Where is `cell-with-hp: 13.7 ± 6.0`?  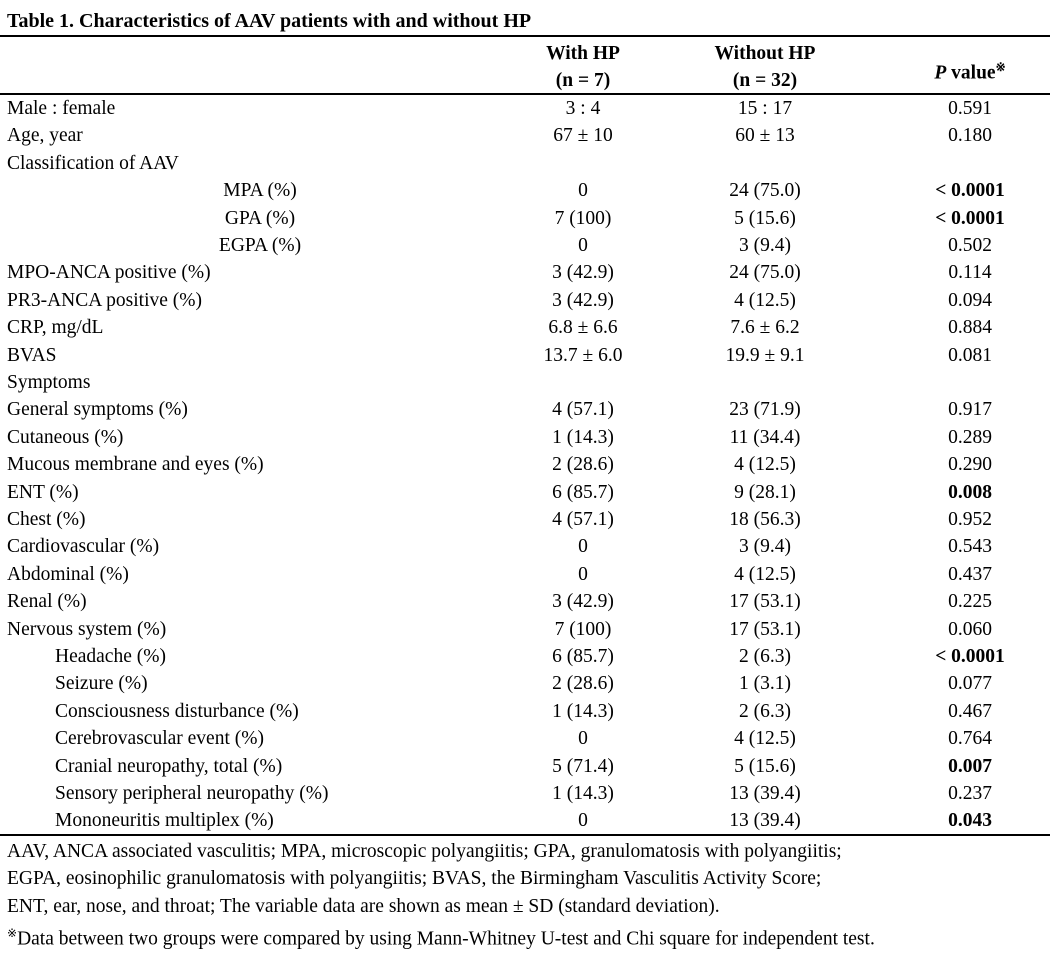
cell-with-hp: 13.7 ± 6.0 is located at coordinates (583, 355).